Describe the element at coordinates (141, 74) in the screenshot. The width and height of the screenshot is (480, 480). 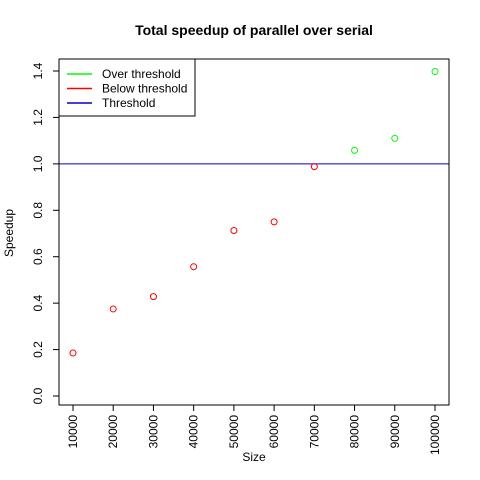
I see `legend-label: Over threshold` at that location.